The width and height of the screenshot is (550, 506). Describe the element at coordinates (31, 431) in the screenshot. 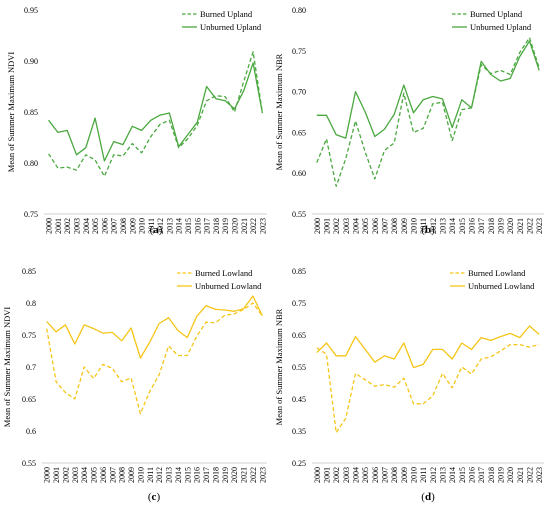

I see `y-tick-label: 0.6` at that location.